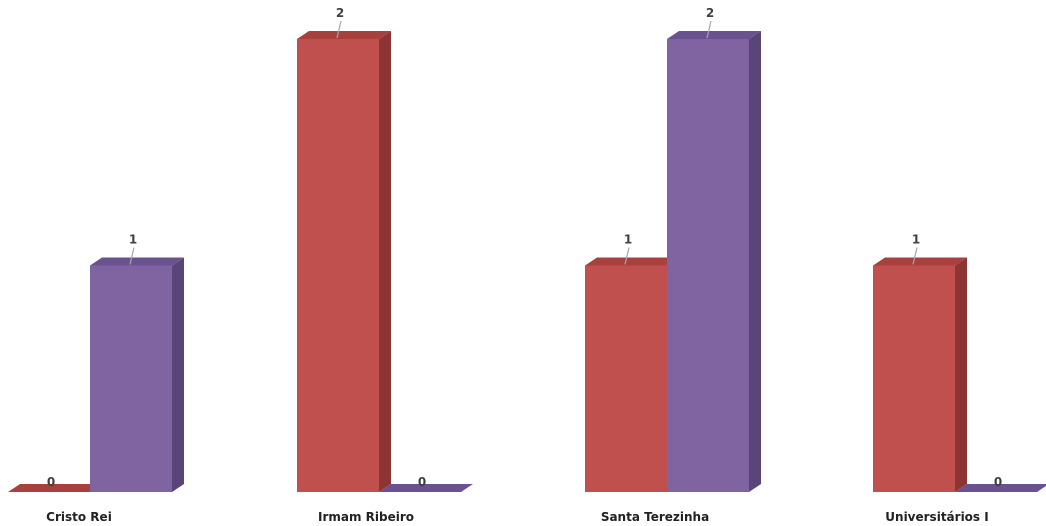 The height and width of the screenshot is (526, 1046). I want to click on category-label: Universitários I, so click(936, 517).